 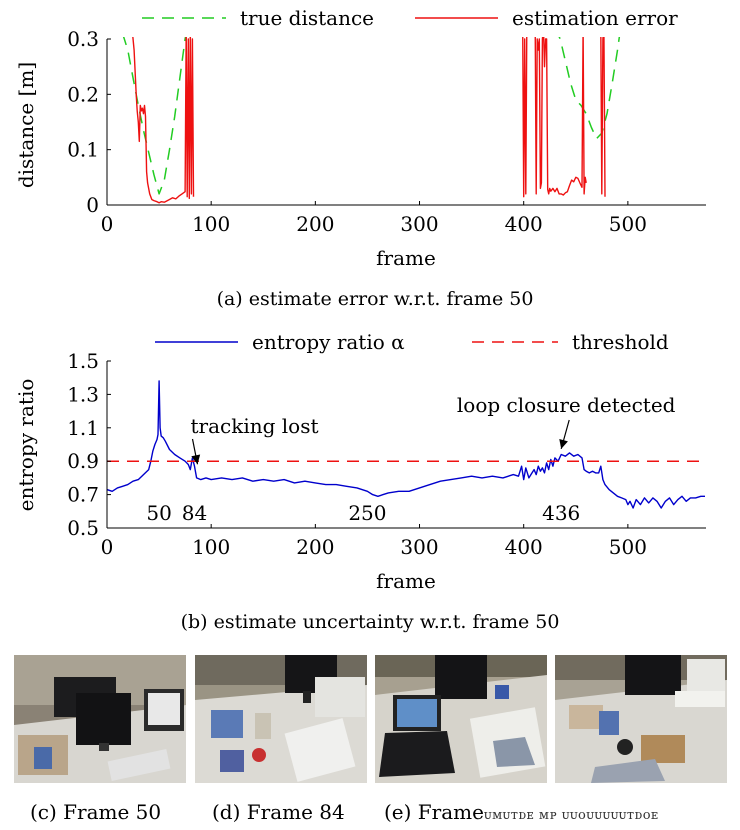 I want to click on legend-estimation-error-label: estimation error, so click(x=595, y=18).